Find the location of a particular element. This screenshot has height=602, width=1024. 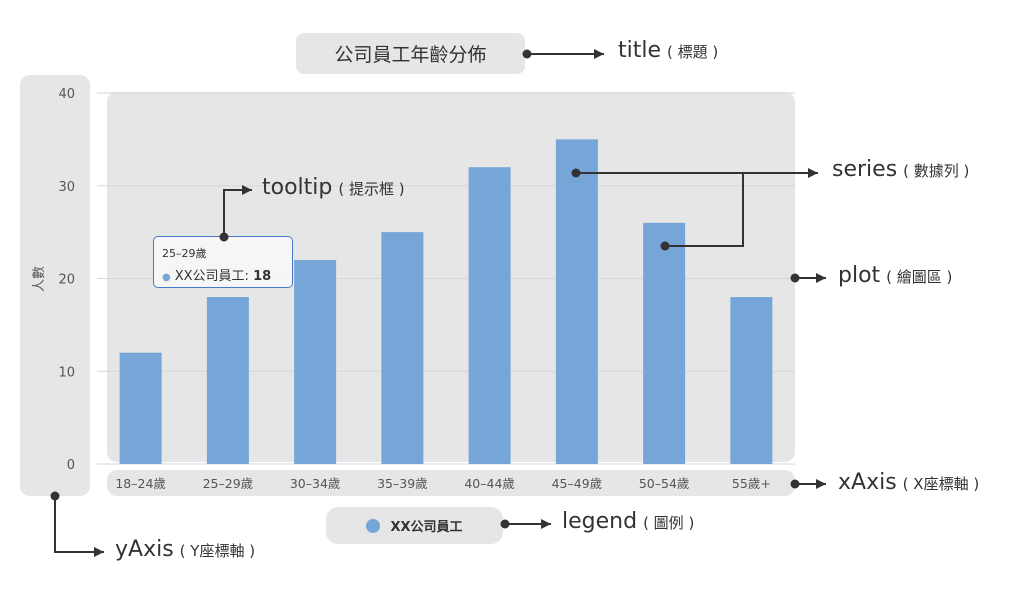

annotation-sub: ( 繪圖區 ) is located at coordinates (919, 277).